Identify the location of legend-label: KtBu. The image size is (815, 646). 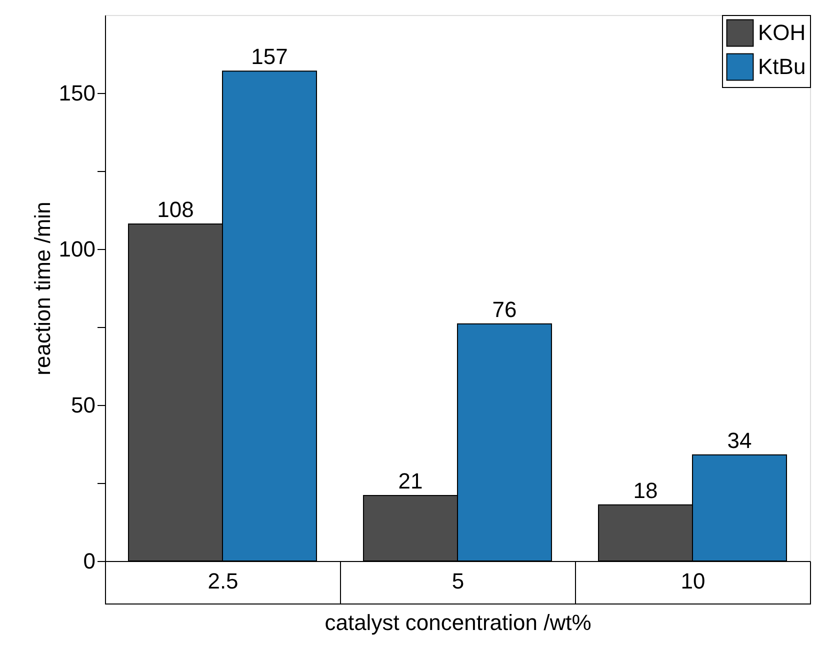
(782, 66).